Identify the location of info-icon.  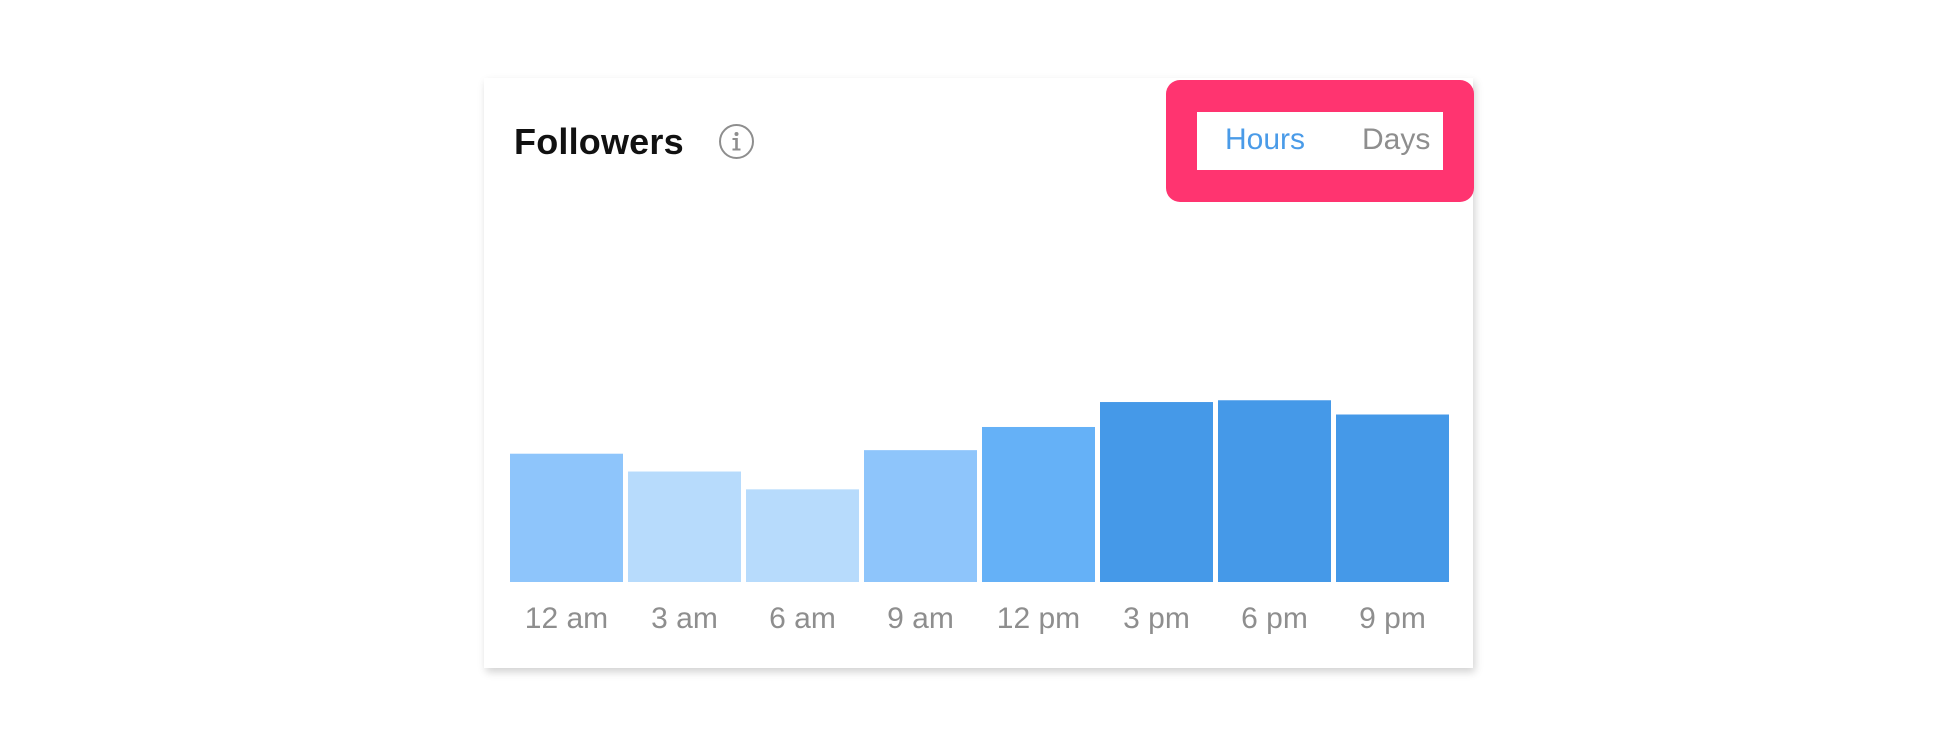
(736, 141).